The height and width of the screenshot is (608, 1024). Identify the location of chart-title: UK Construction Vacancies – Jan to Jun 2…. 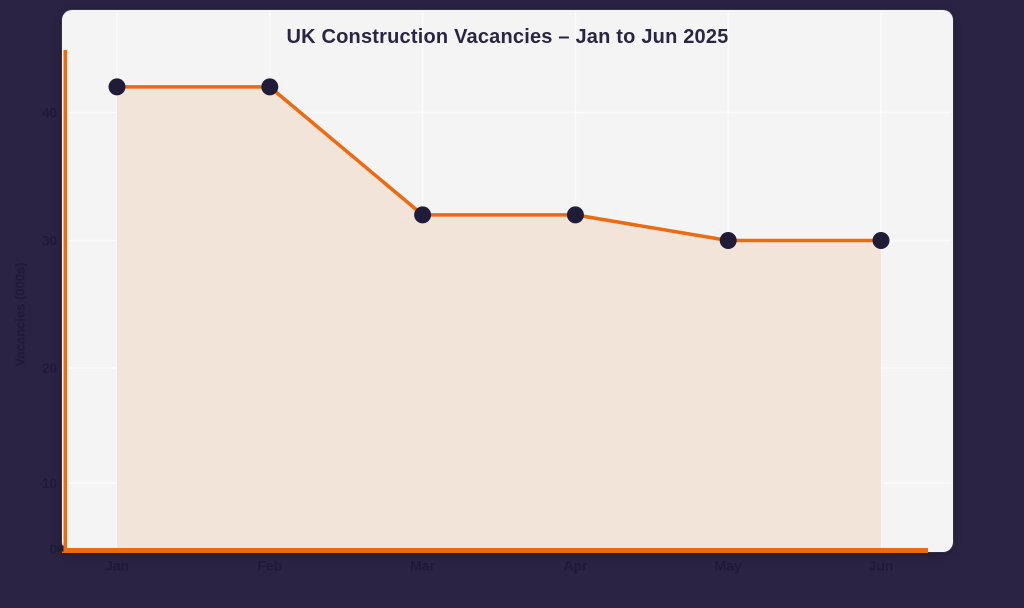
(507, 37).